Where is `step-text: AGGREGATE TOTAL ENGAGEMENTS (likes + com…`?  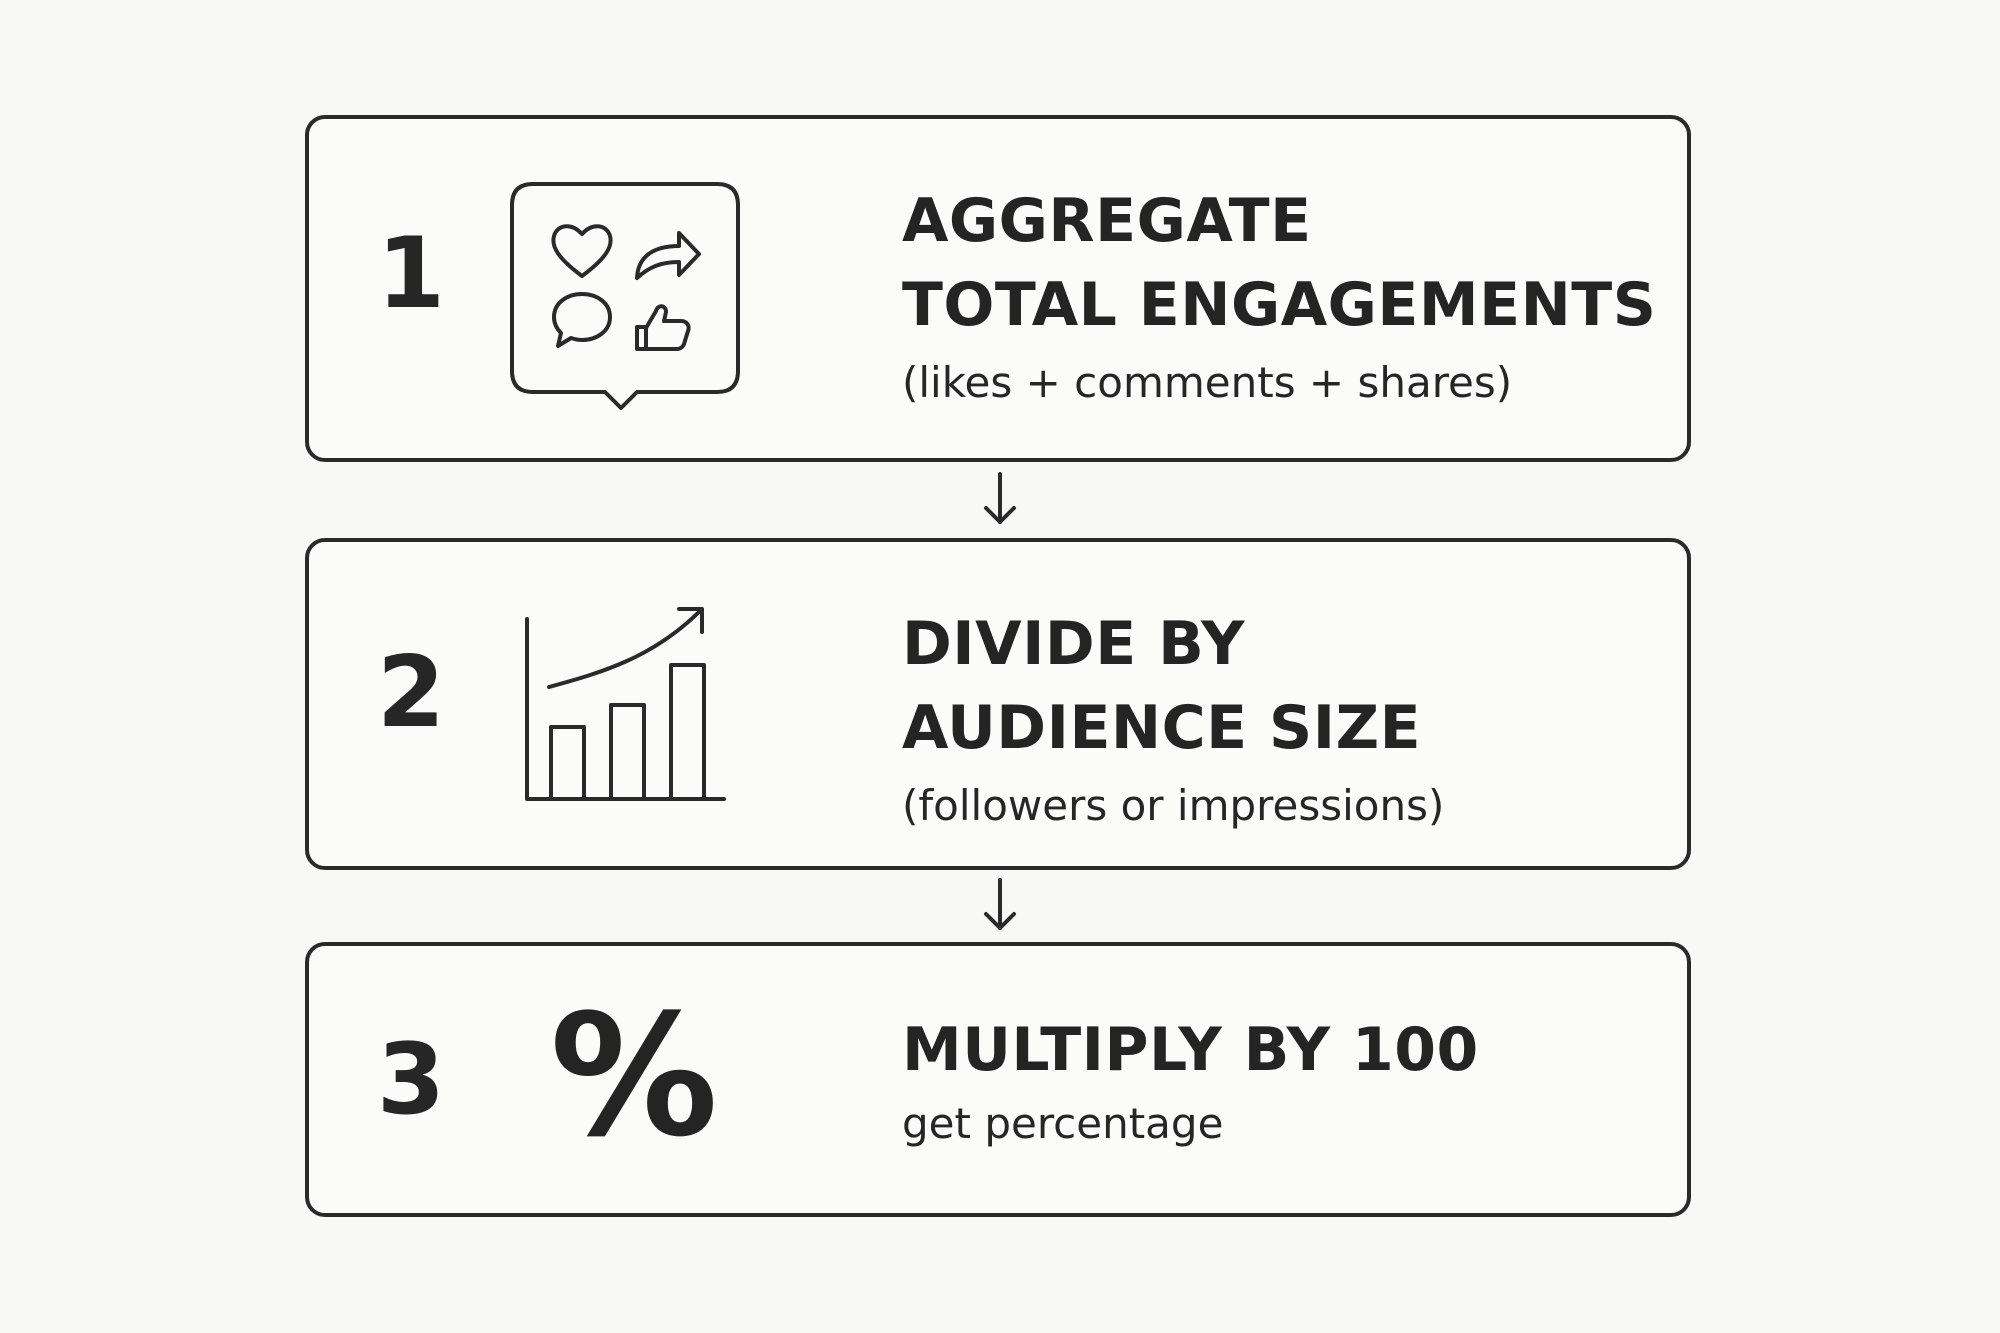 step-text: AGGREGATE TOTAL ENGAGEMENTS (likes + com… is located at coordinates (1284, 296).